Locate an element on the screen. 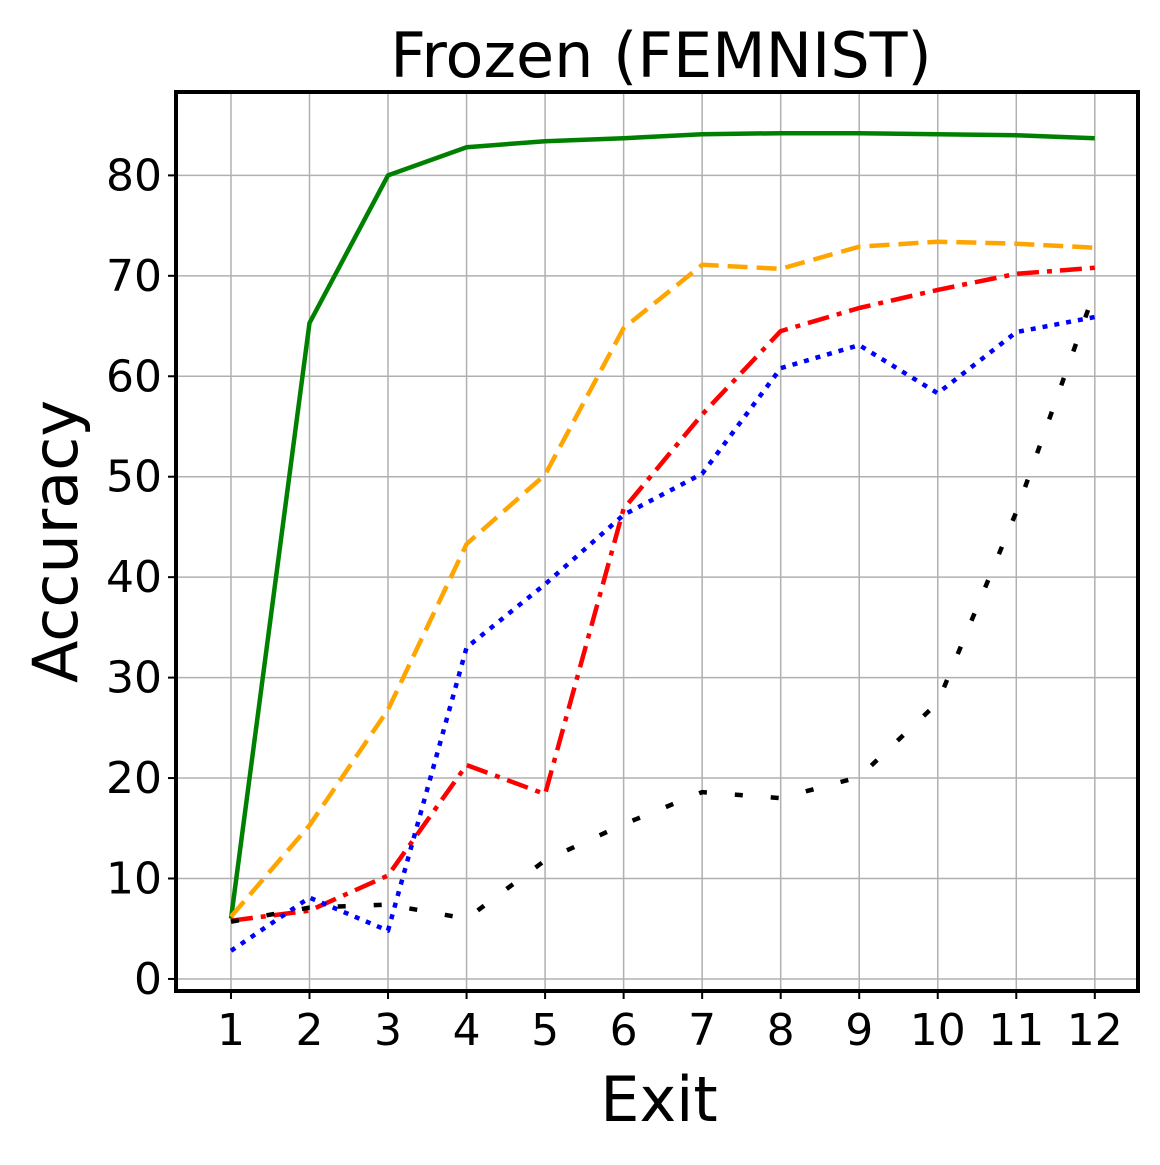 This screenshot has height=1165, width=1160. y-tick-label: 80 is located at coordinates (134, 175).